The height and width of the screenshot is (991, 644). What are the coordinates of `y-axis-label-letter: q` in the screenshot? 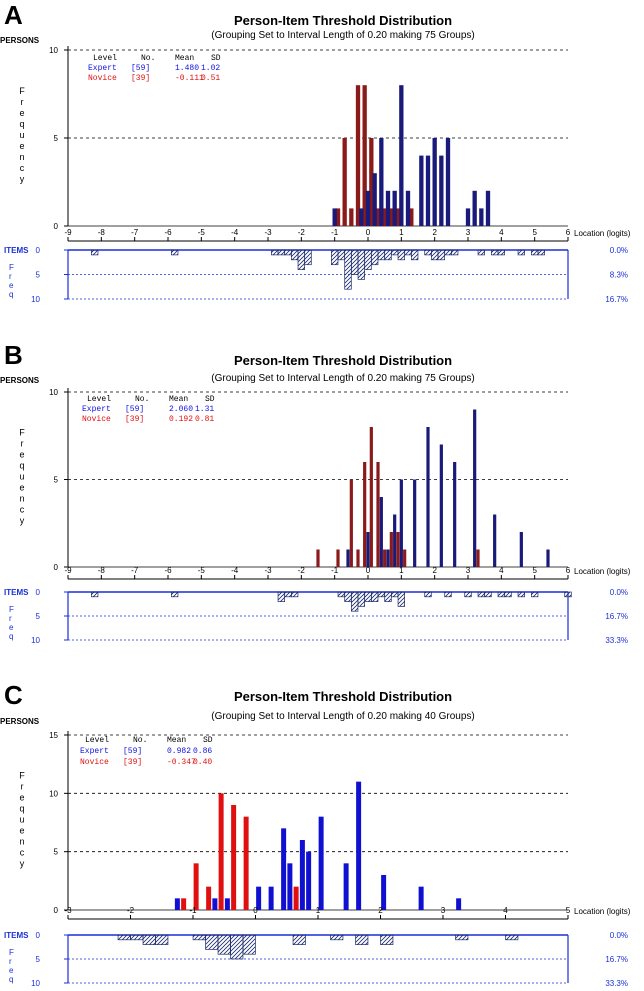 It's located at (21, 124).